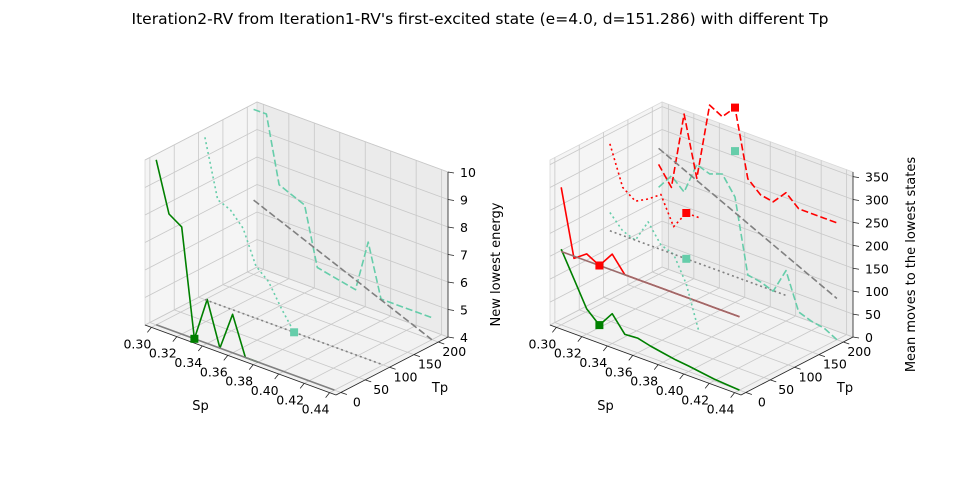  What do you see at coordinates (265, 390) in the screenshot?
I see `x-tick-label: 0.40` at bounding box center [265, 390].